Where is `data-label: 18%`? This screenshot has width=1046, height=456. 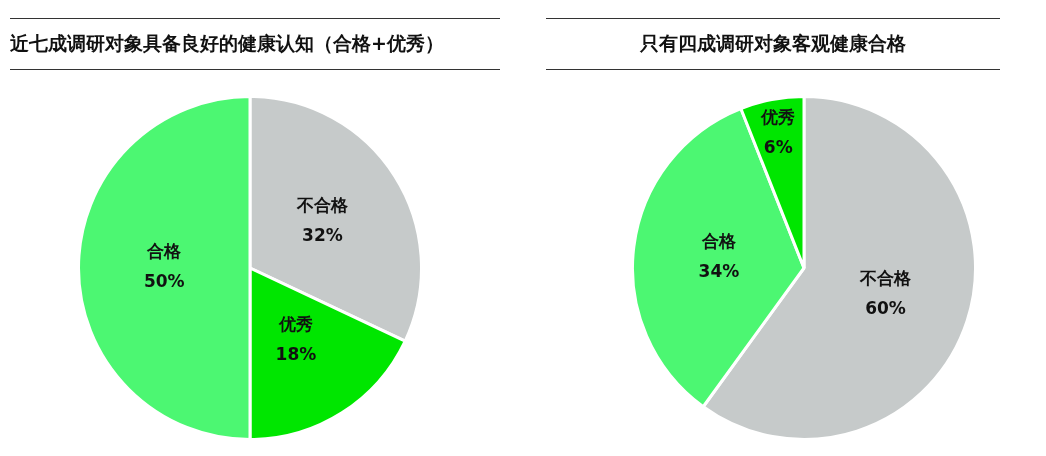 data-label: 18% is located at coordinates (296, 353).